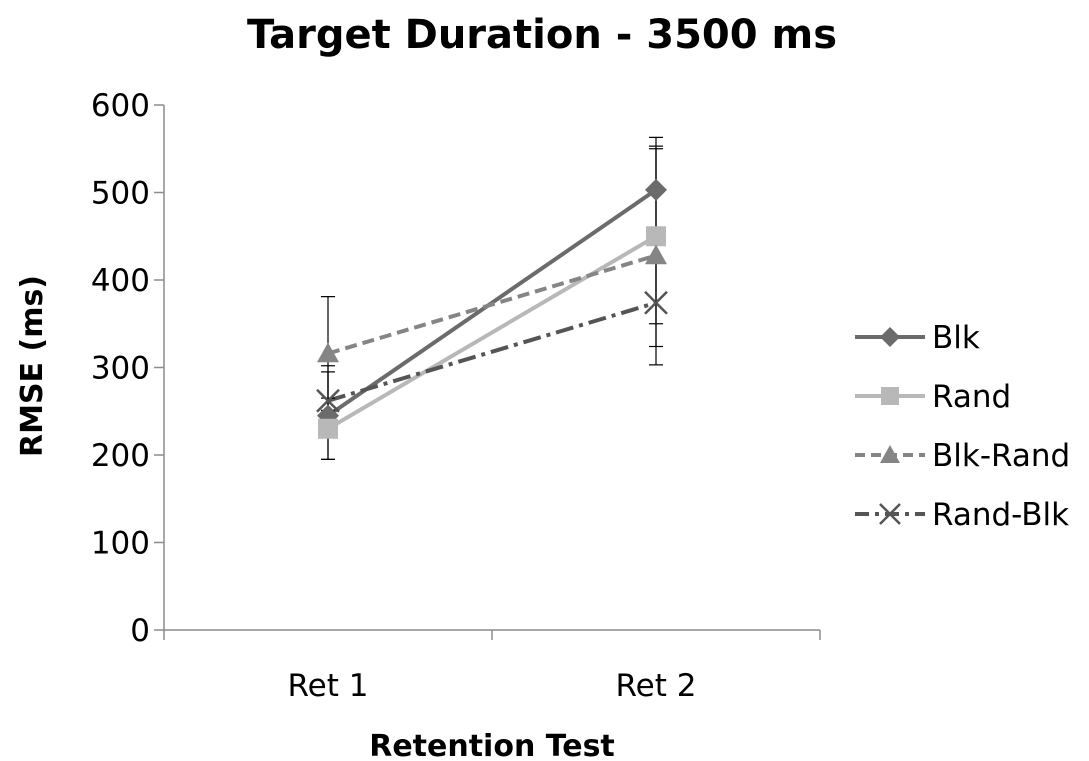 Image resolution: width=1089 pixels, height=761 pixels. Describe the element at coordinates (890, 396) in the screenshot. I see `legend-marker-rand` at that location.